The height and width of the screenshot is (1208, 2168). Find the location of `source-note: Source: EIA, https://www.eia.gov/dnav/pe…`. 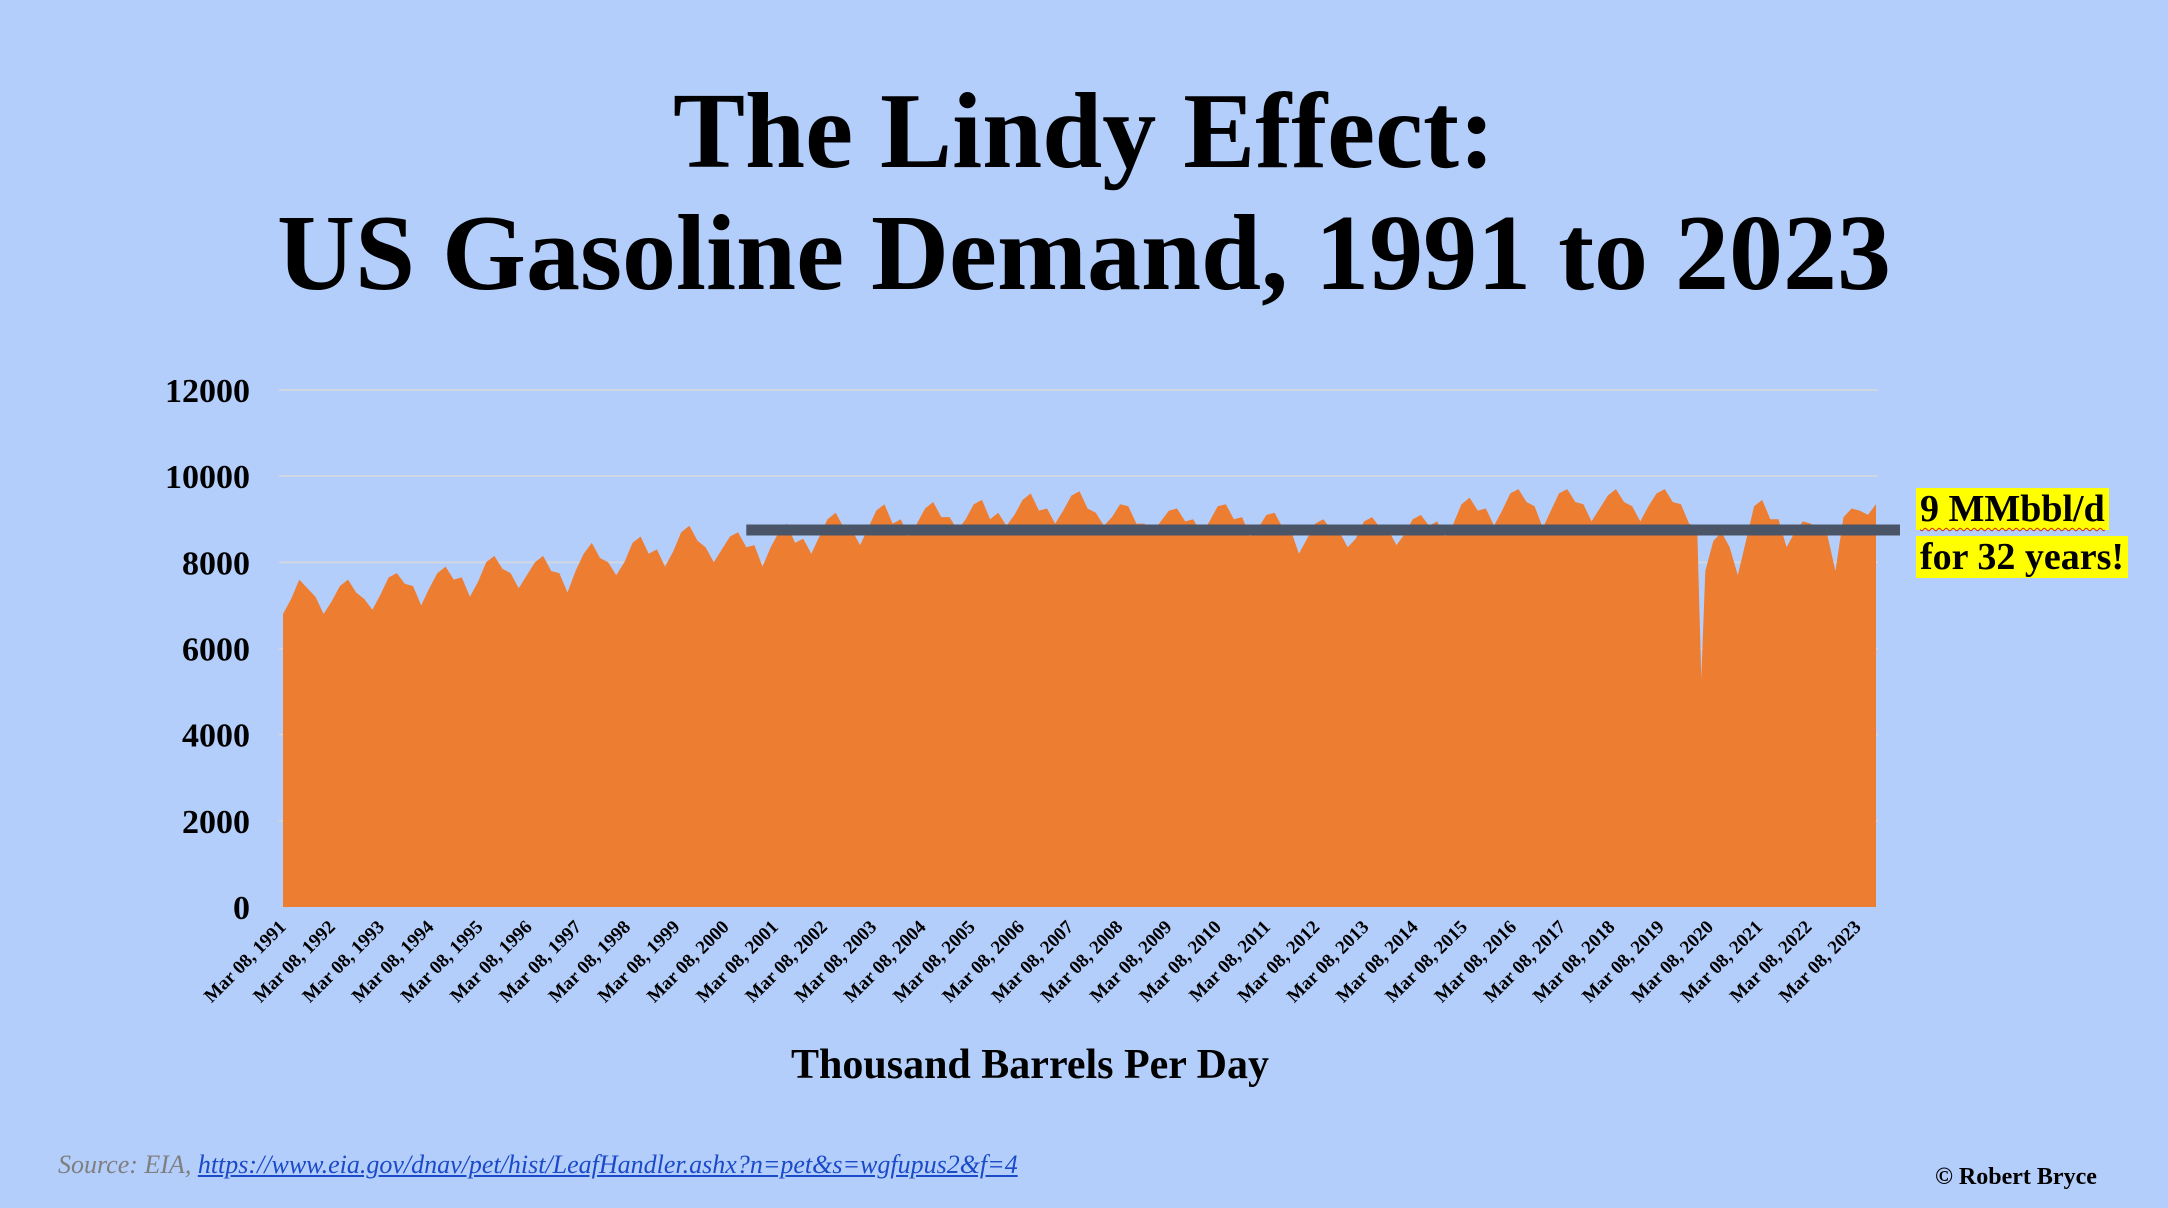

source-note: Source: EIA, https://www.eia.gov/dnav/pe… is located at coordinates (538, 1165).